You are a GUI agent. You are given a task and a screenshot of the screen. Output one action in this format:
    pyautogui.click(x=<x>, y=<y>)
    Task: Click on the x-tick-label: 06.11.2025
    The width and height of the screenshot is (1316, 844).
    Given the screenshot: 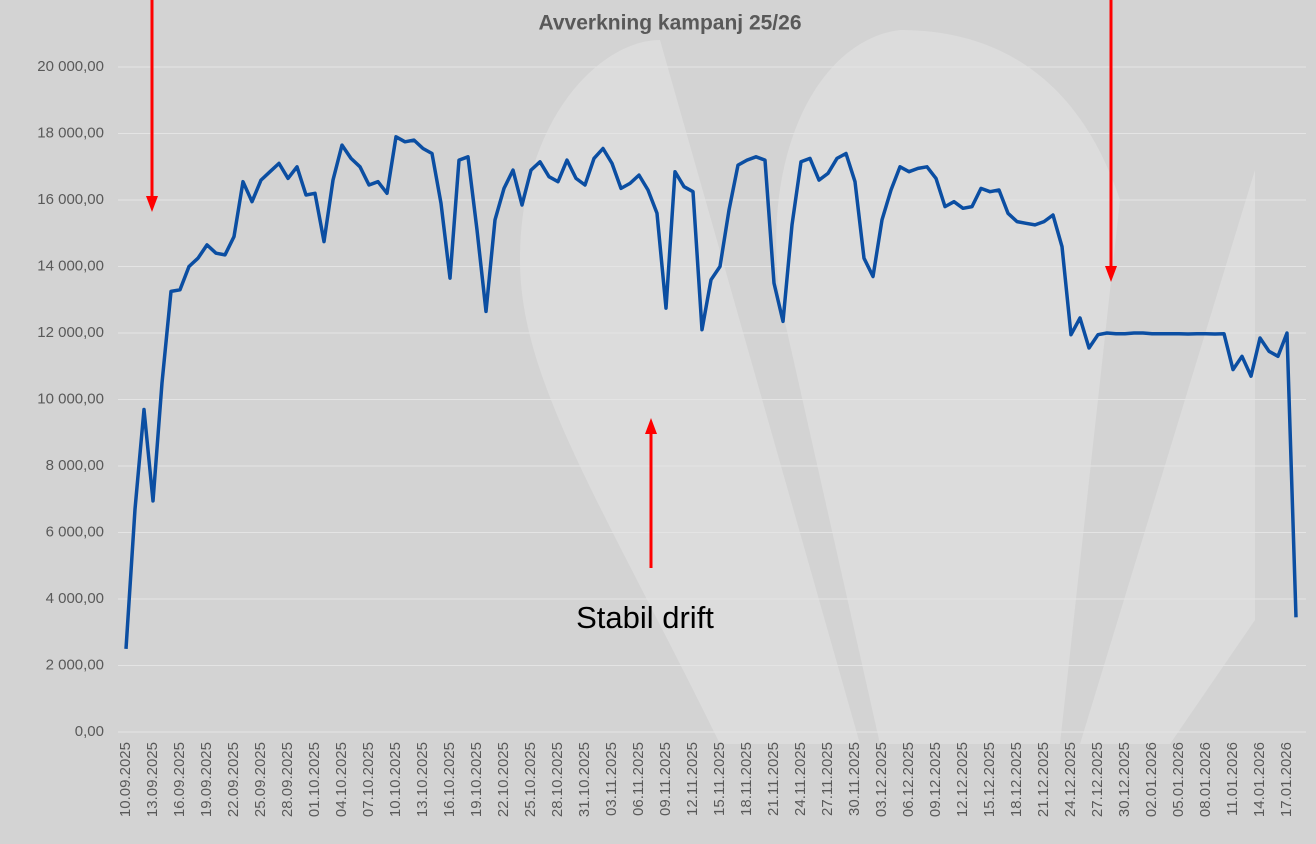 What is the action you would take?
    pyautogui.click(x=638, y=779)
    